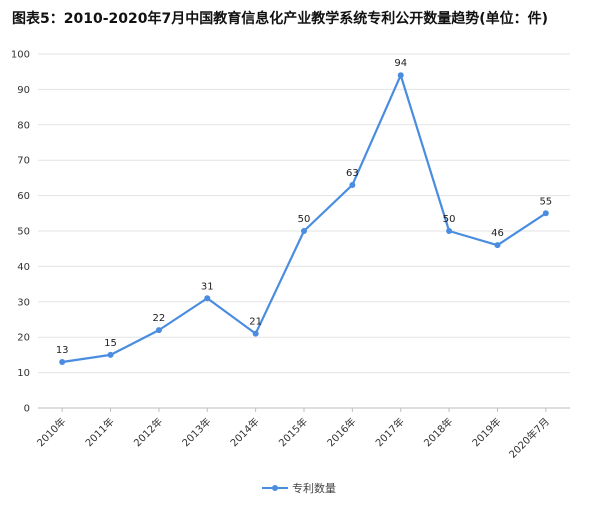 The height and width of the screenshot is (505, 600). What do you see at coordinates (23, 302) in the screenshot?
I see `y-tick-label: 30` at bounding box center [23, 302].